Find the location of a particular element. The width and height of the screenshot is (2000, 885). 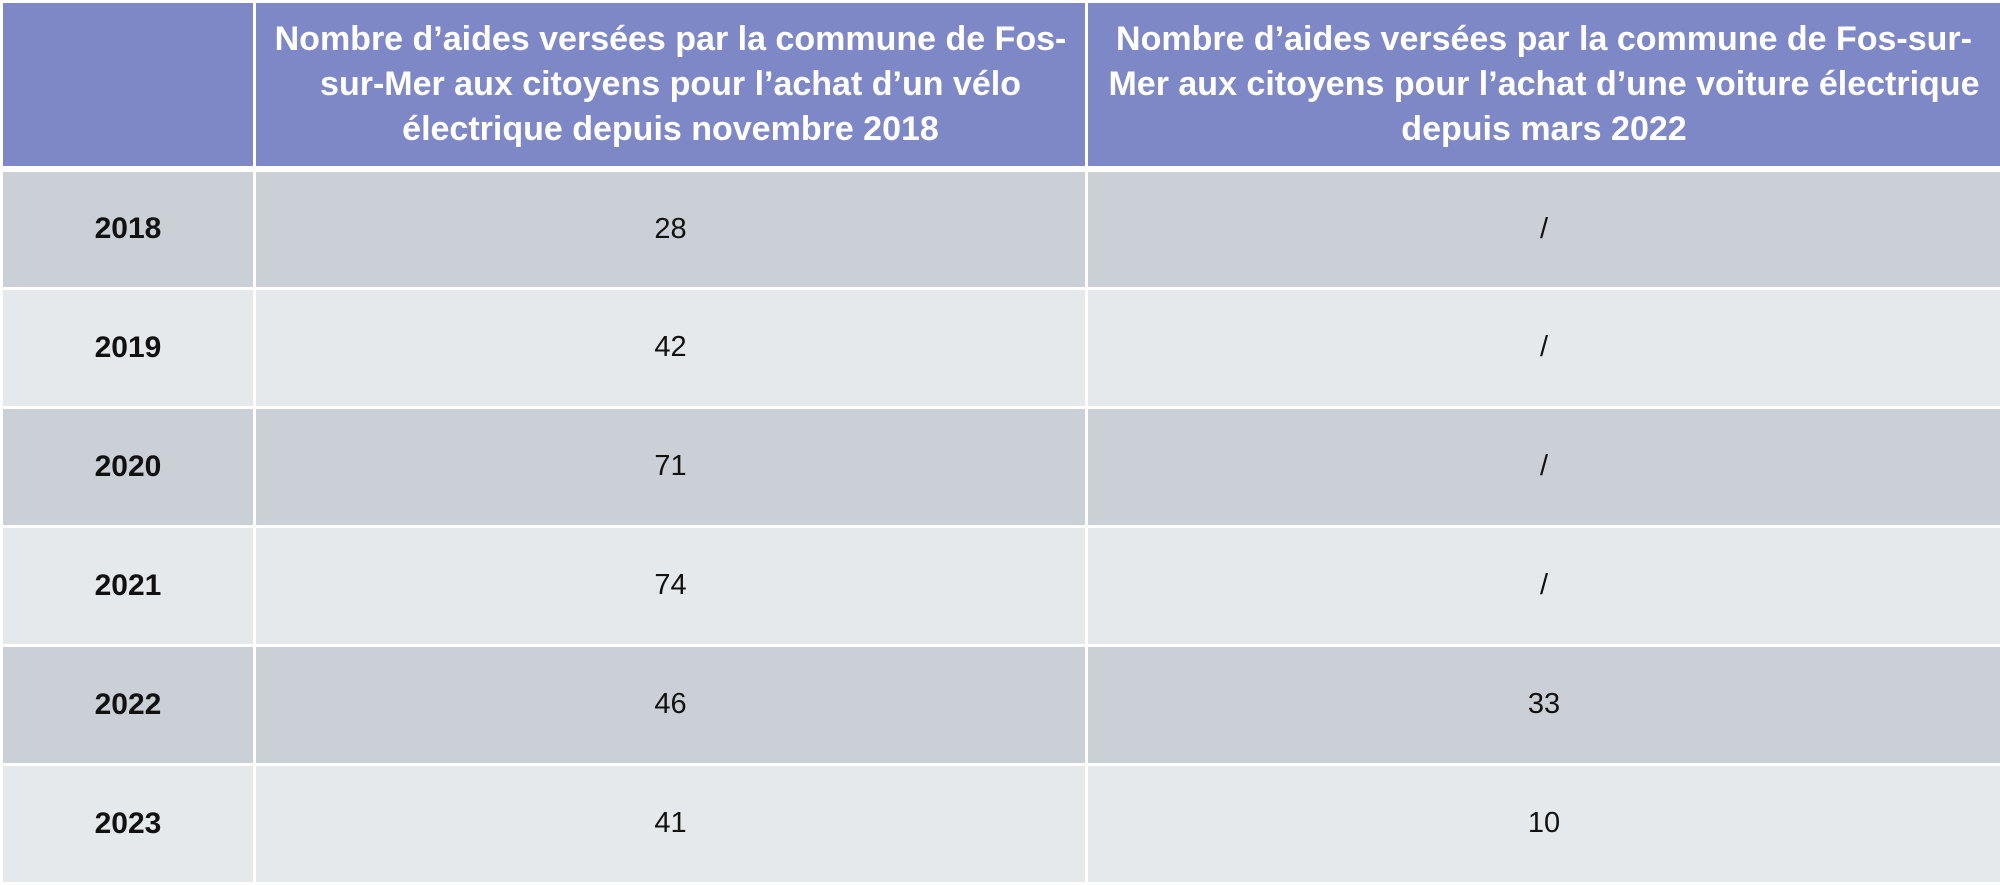

row-bike-cell: 74 is located at coordinates (671, 585).